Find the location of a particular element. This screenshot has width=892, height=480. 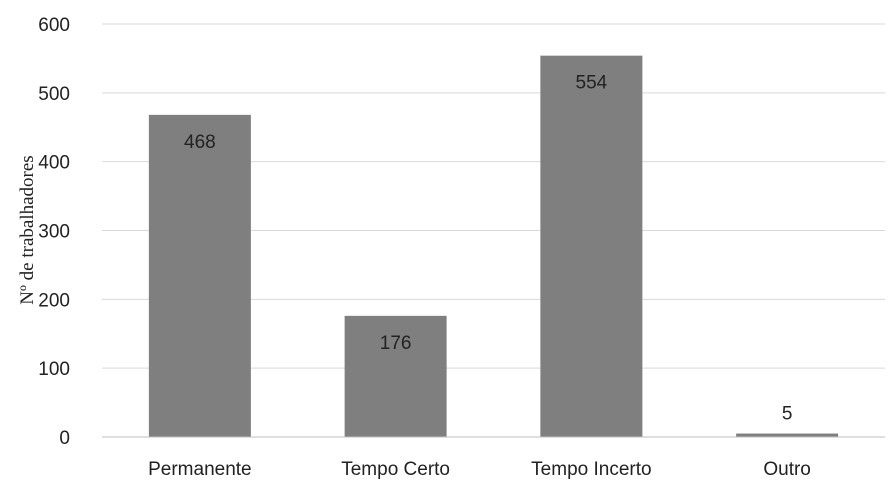

data-label: 5 is located at coordinates (787, 414).